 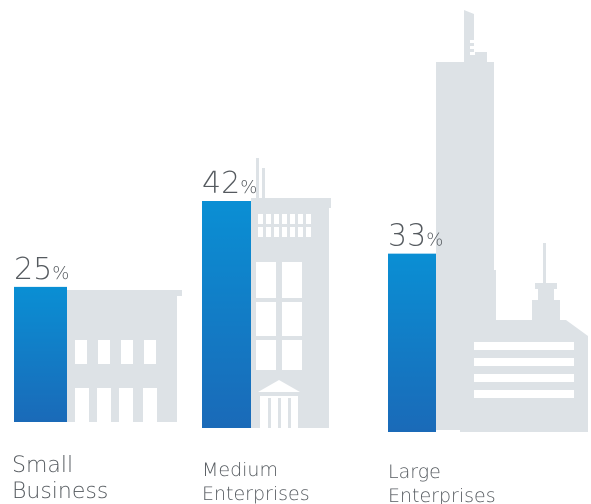 I want to click on value-label-large-enterprises: 33%, so click(x=415, y=236).